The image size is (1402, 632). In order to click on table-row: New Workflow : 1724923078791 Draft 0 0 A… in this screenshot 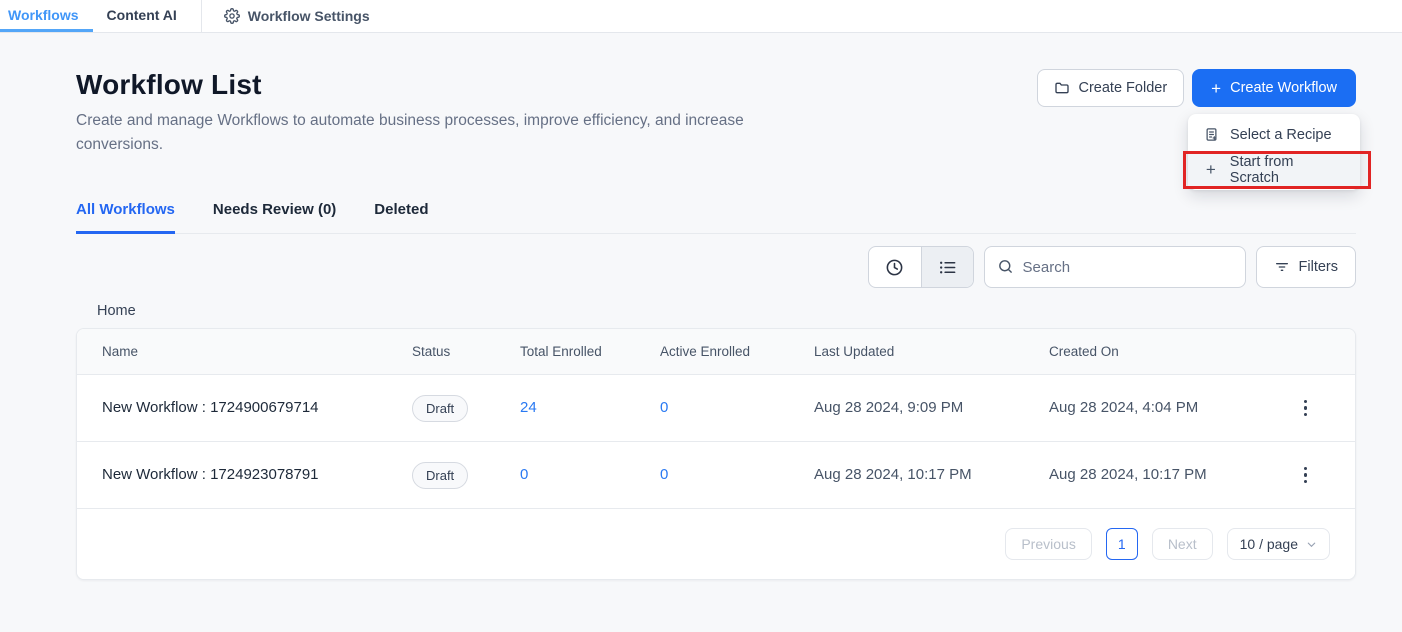, I will do `click(716, 476)`.